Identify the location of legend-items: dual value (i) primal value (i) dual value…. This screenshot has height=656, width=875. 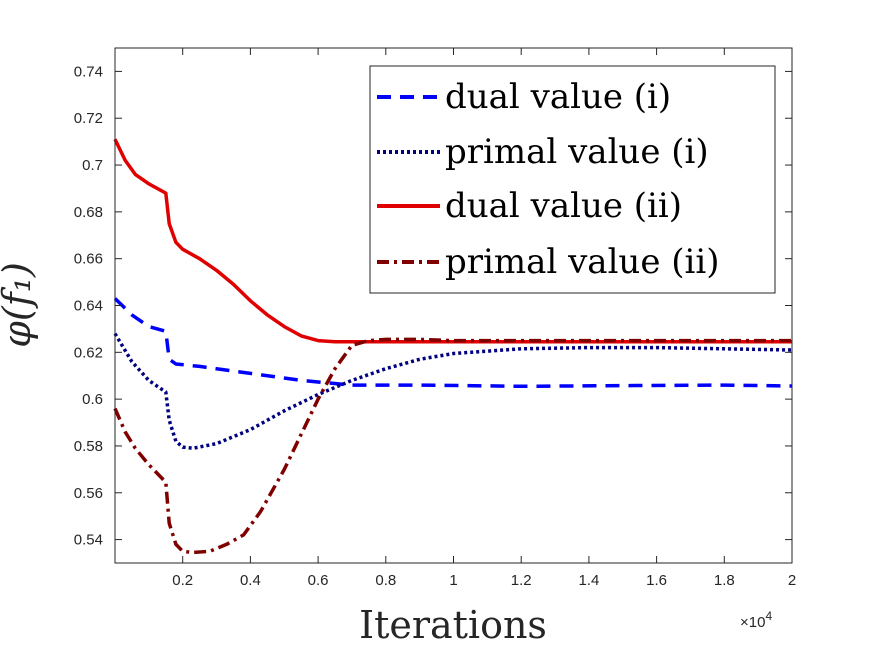
(548, 179).